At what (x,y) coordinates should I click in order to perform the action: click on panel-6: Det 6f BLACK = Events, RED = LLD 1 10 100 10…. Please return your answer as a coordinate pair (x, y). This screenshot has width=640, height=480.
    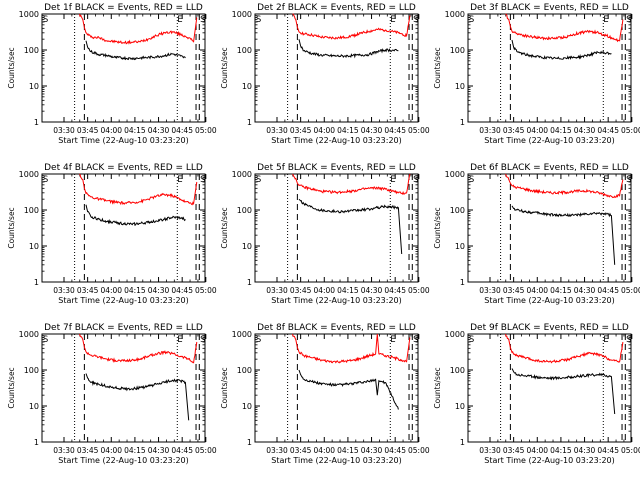
    Looking at the image, I should click on (536, 234).